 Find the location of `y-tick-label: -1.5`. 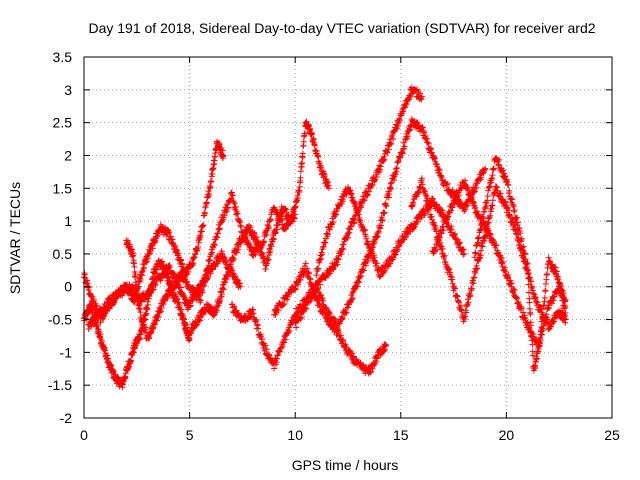

y-tick-label: -1.5 is located at coordinates (60, 385).